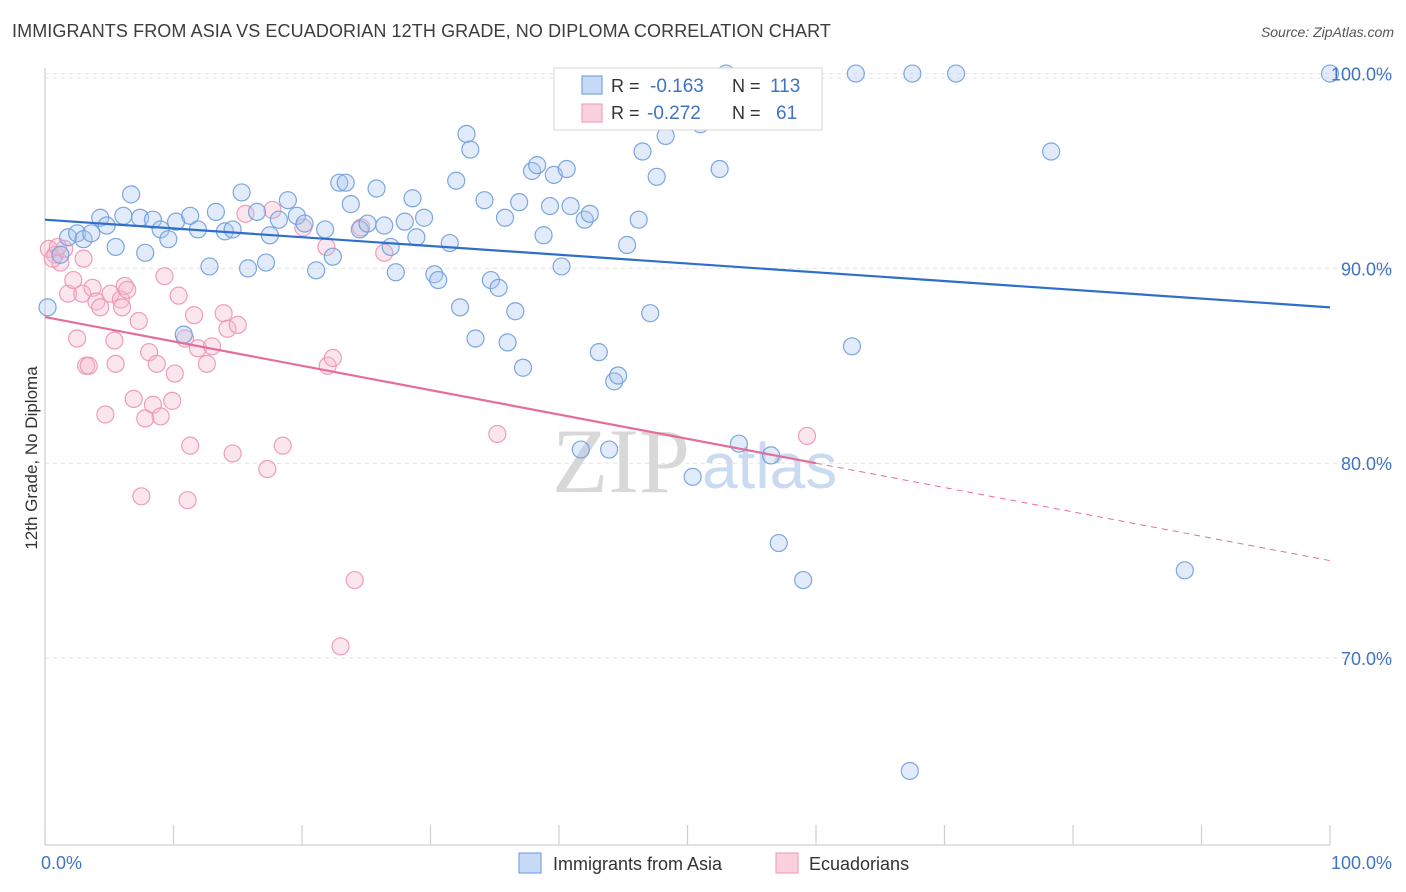 This screenshot has width=1406, height=892. Describe the element at coordinates (1366, 659) in the screenshot. I see `y-tick-label: 70.0%` at that location.